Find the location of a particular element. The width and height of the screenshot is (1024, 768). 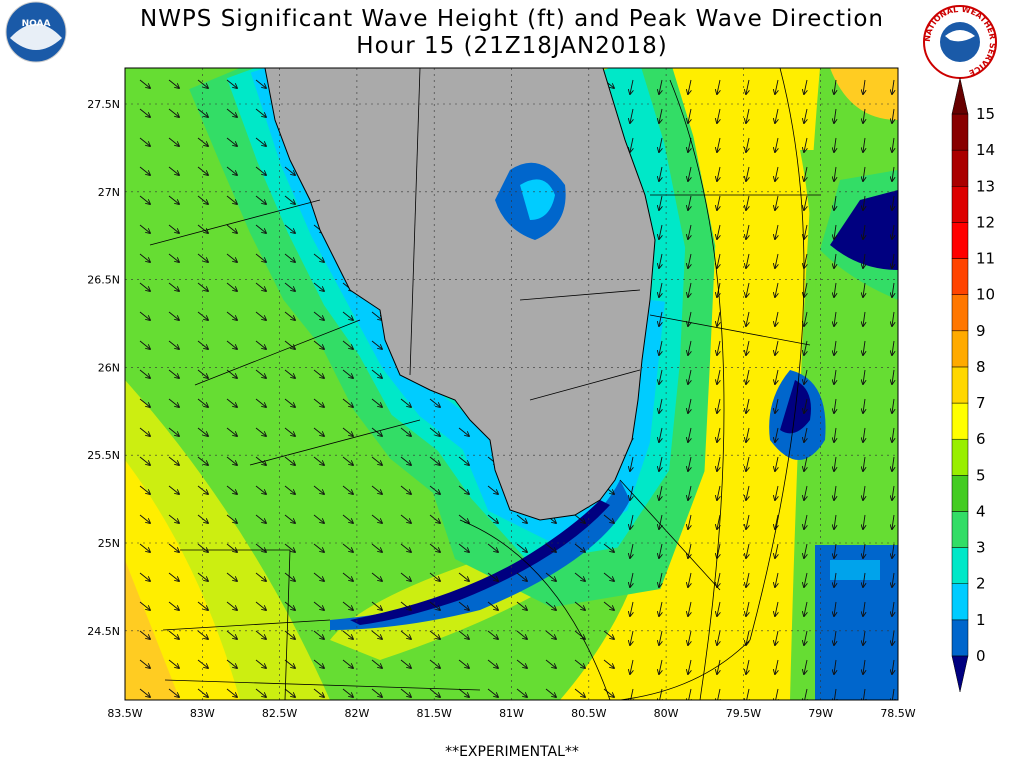

lon-label: 82W is located at coordinates (356, 713).